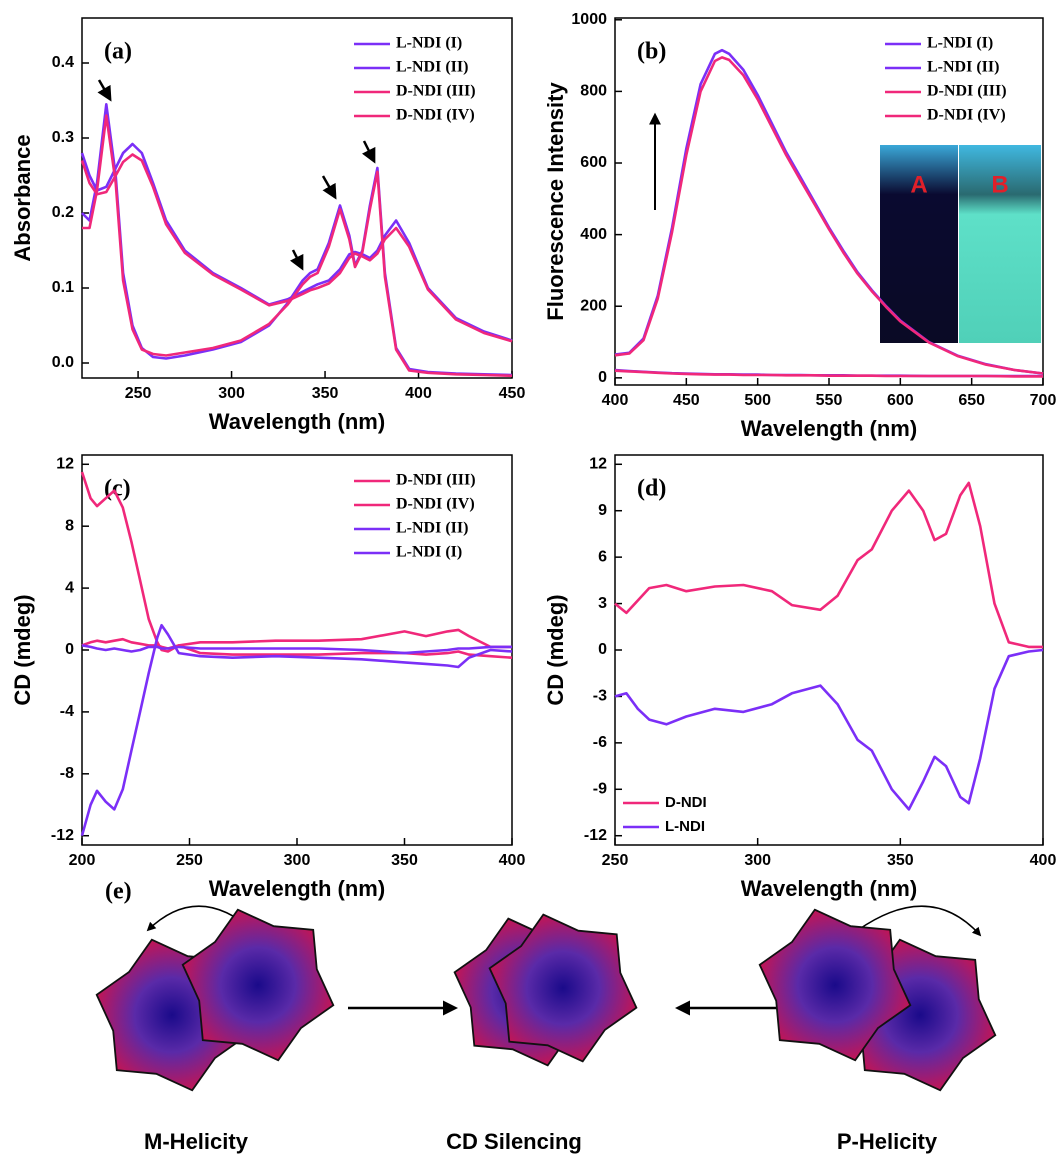 The width and height of the screenshot is (1063, 1162). What do you see at coordinates (22, 197) in the screenshot?
I see `y-axis-label: Absorbance` at bounding box center [22, 197].